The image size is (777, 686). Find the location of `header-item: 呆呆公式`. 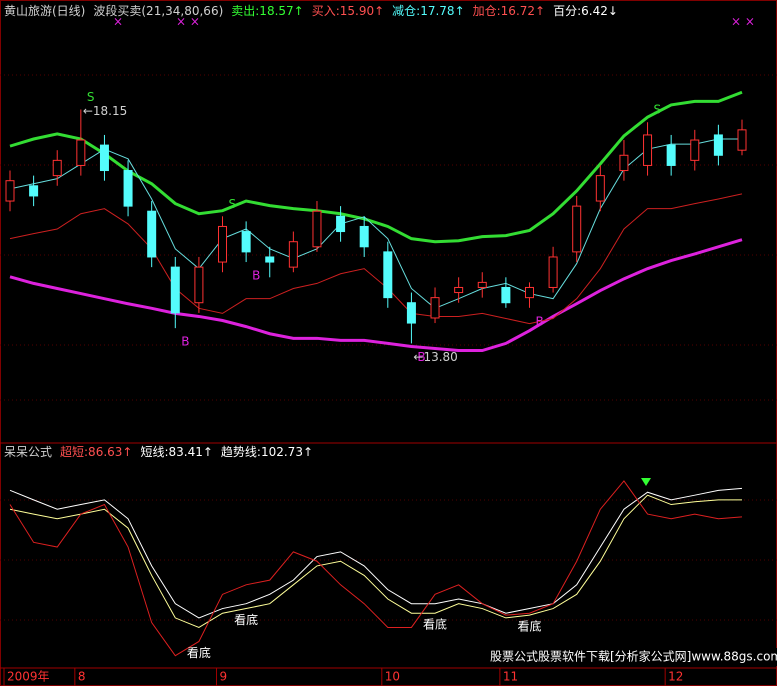

header-item: 呆呆公式 is located at coordinates (28, 452).